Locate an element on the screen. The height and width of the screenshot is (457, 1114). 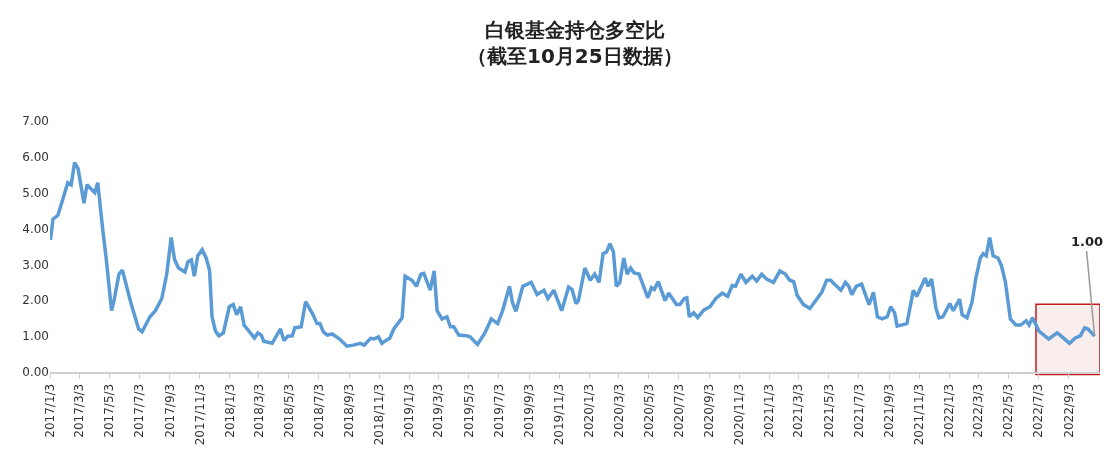
x-tick-label: 2018/1/3 is located at coordinates (229, 410).